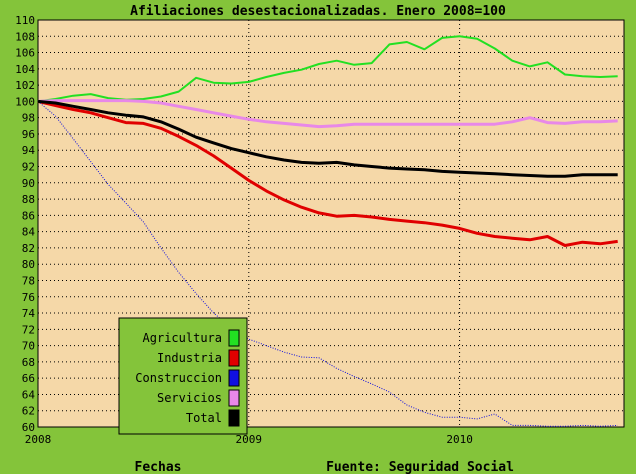  Describe the element at coordinates (28, 362) in the screenshot. I see `y-tick-label: 68` at that location.